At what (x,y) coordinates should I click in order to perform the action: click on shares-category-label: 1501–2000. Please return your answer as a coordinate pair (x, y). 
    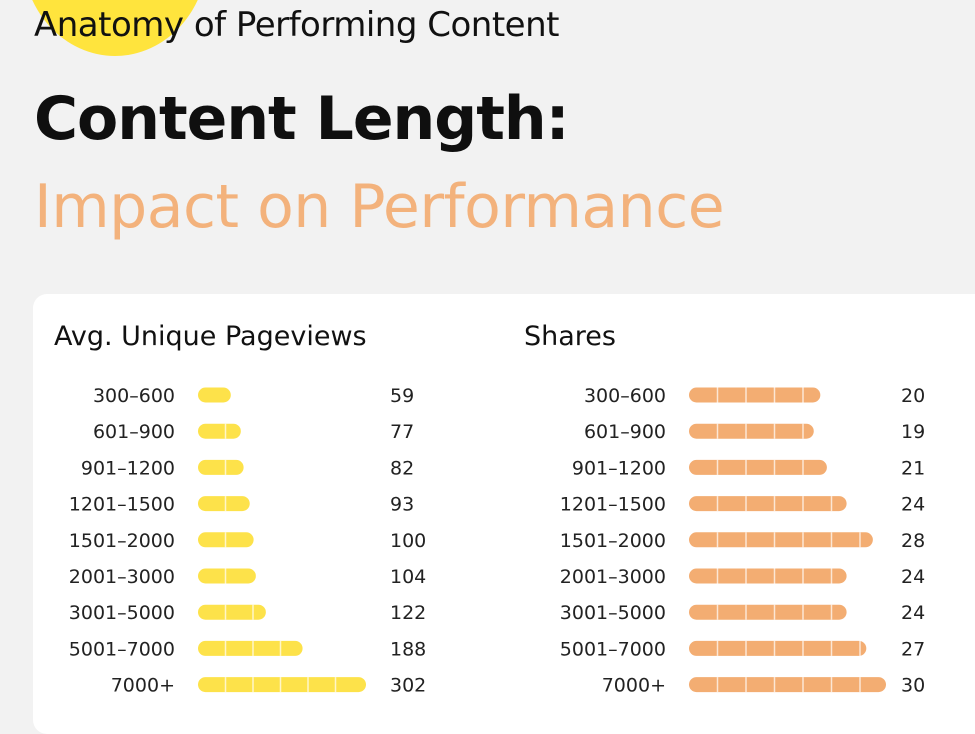
    Looking at the image, I should click on (613, 541).